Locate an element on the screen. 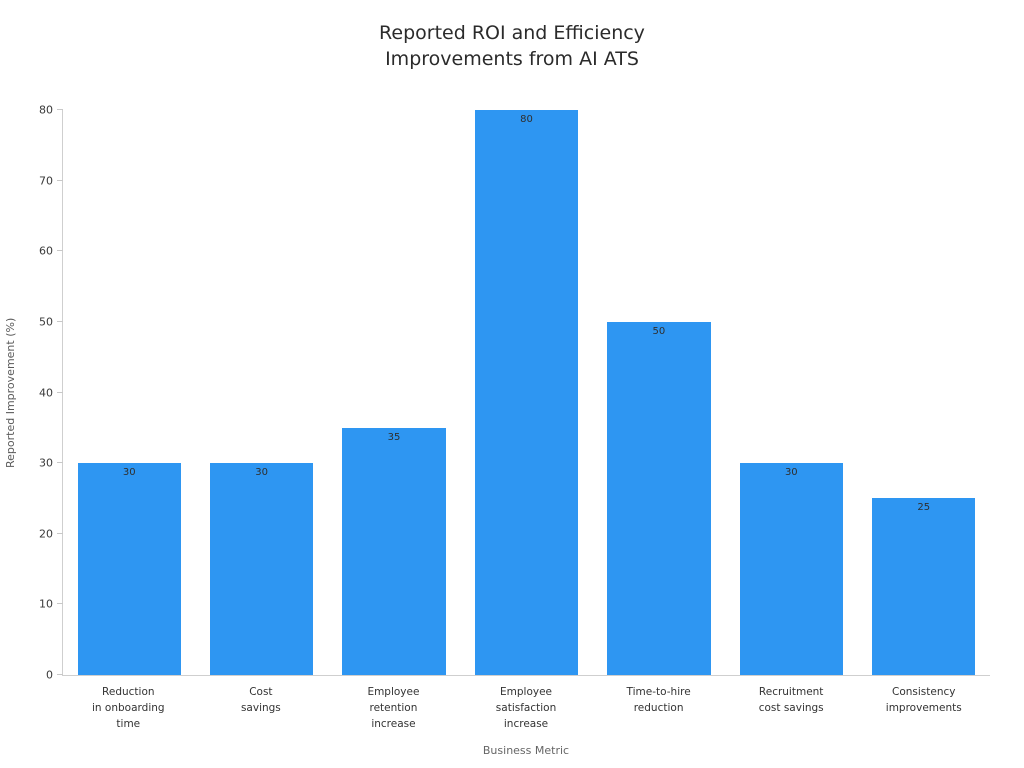  bar: 25 is located at coordinates (924, 586).